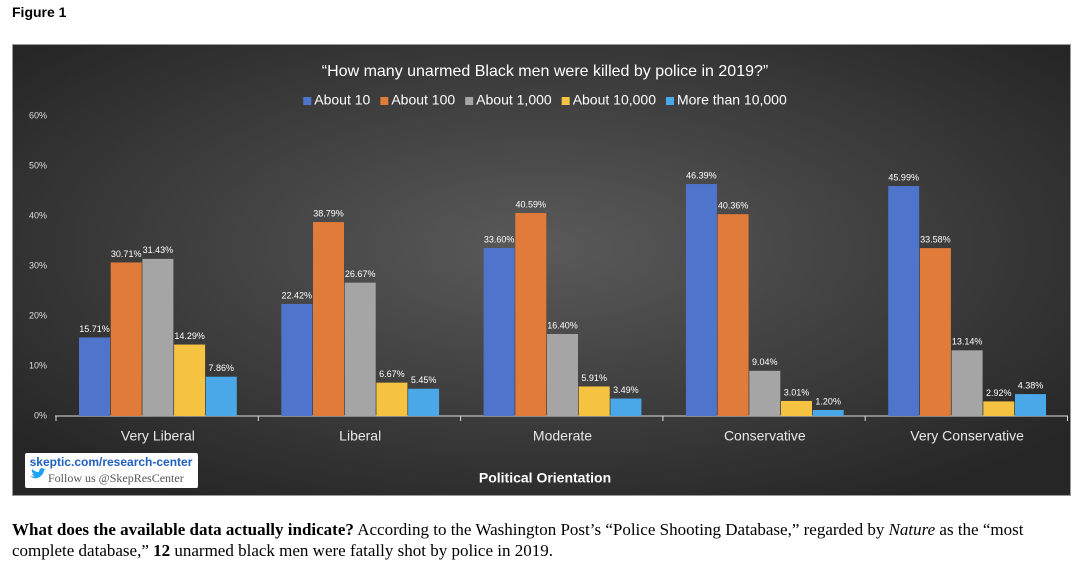  What do you see at coordinates (38, 473) in the screenshot?
I see `twitter-icon` at bounding box center [38, 473].